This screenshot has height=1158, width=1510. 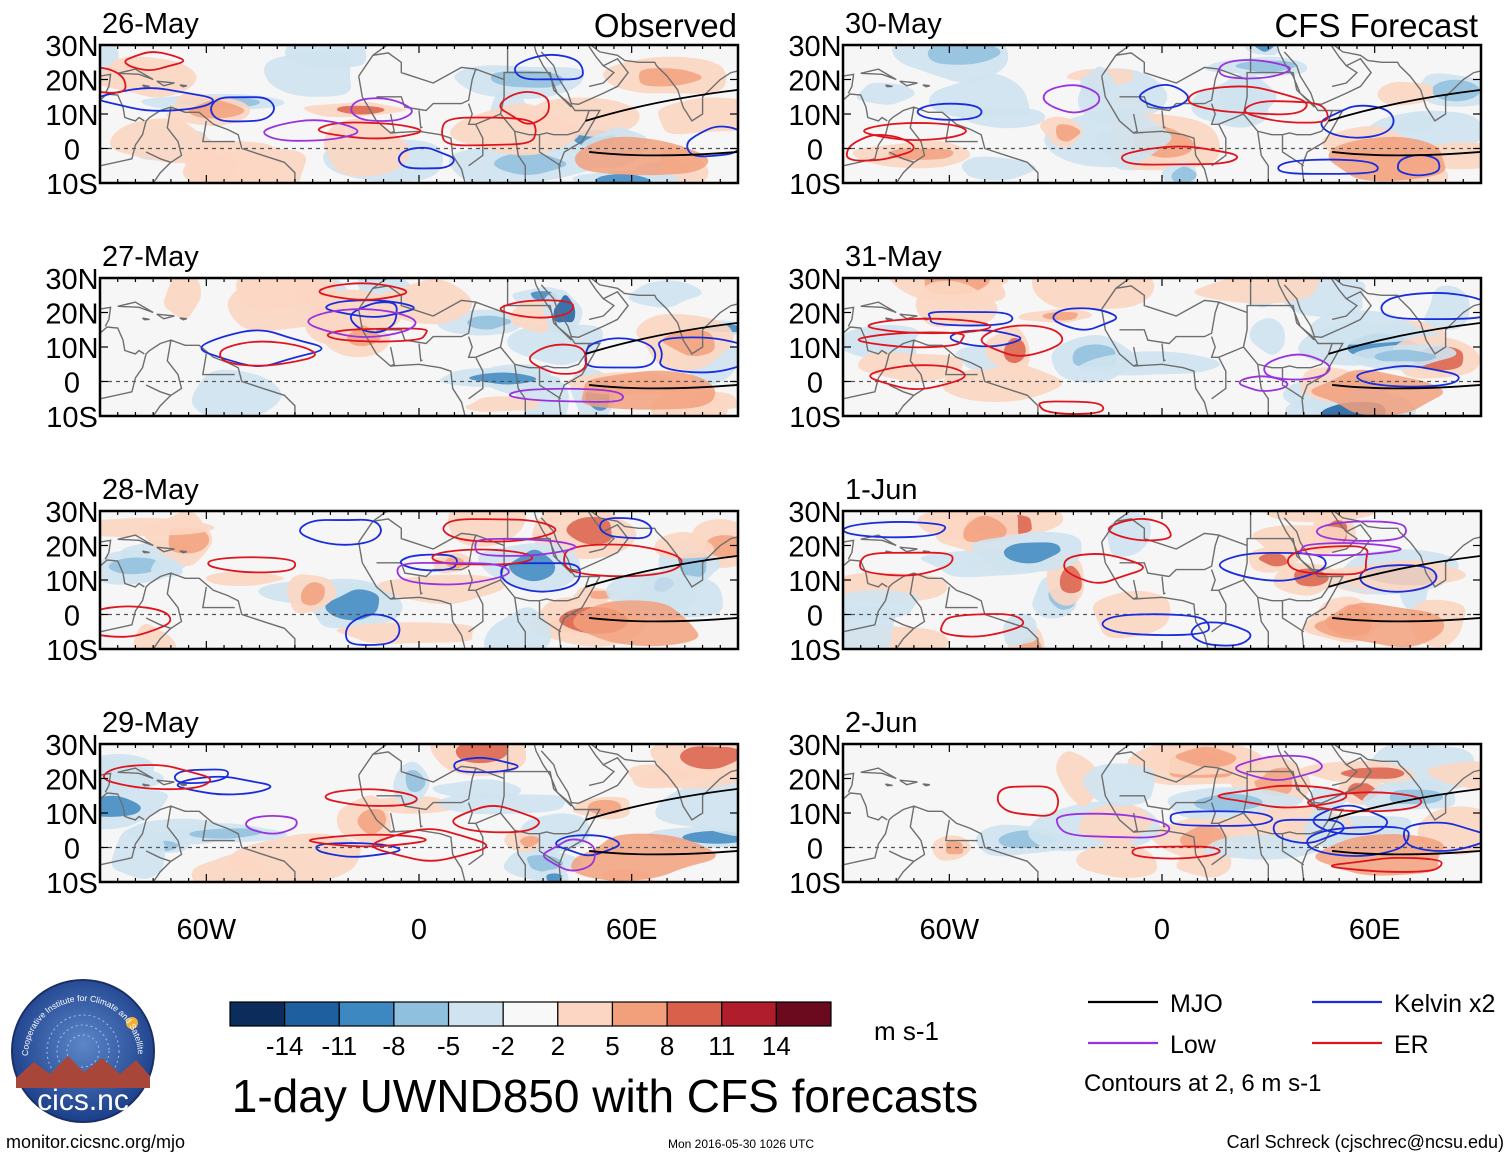 I want to click on colorbar-tick-label: -11, so click(x=339, y=1046).